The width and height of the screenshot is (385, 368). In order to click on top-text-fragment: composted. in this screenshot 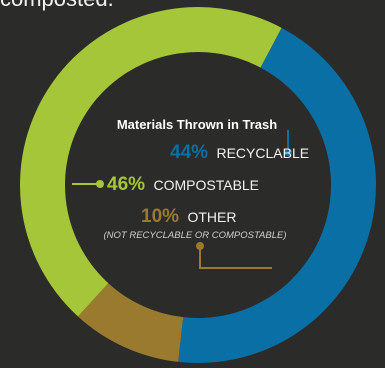, I will do `click(57, 6)`.